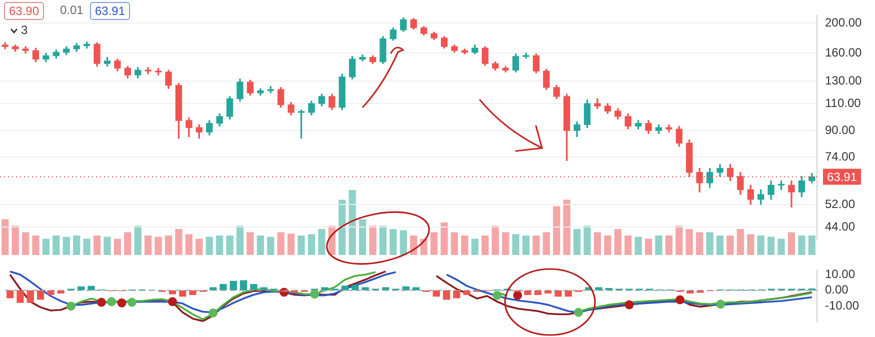 This screenshot has height=337, width=875. What do you see at coordinates (843, 52) in the screenshot?
I see `y-tick-label: 160.00` at bounding box center [843, 52].